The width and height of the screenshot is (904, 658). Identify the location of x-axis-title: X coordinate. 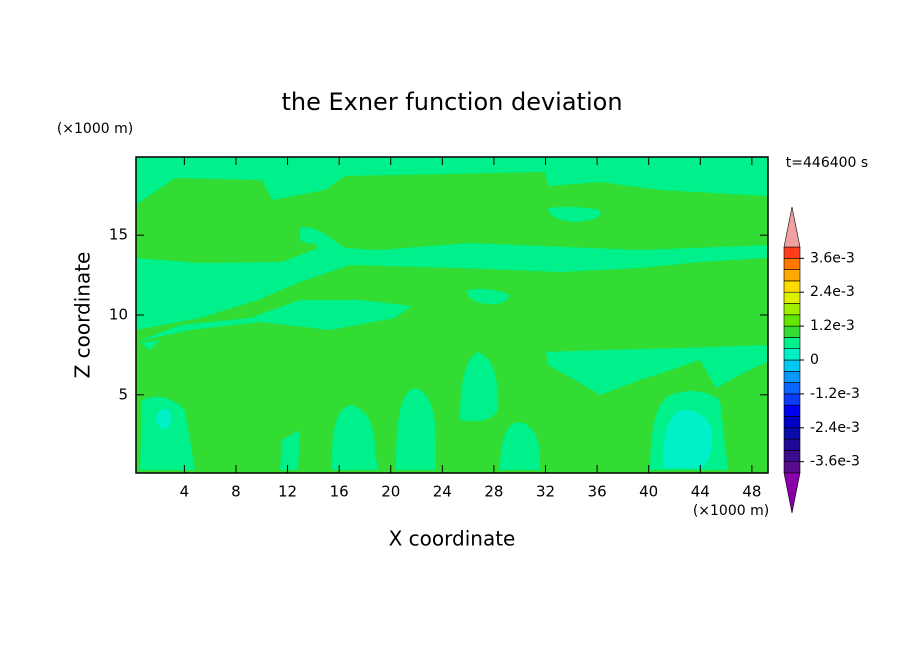
(452, 539).